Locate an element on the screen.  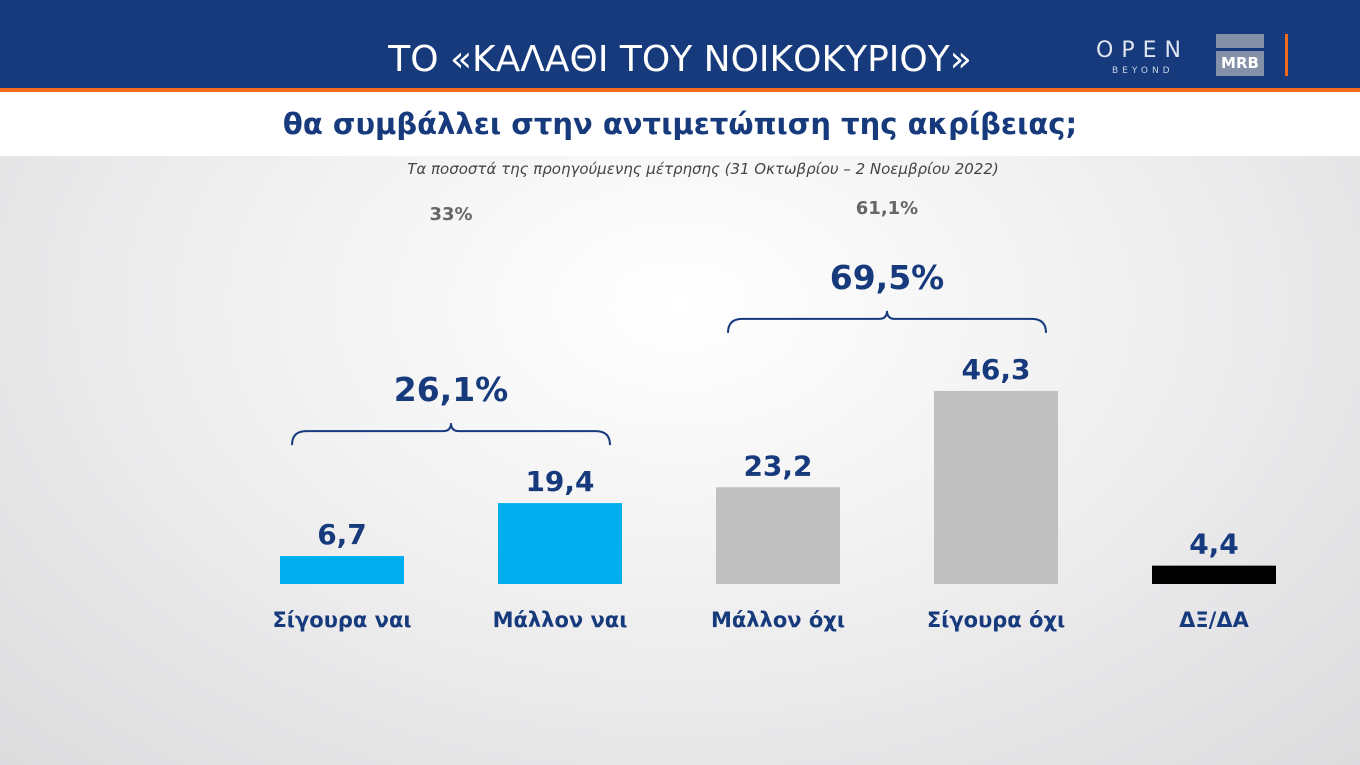
data-label: 19,4 is located at coordinates (559, 481).